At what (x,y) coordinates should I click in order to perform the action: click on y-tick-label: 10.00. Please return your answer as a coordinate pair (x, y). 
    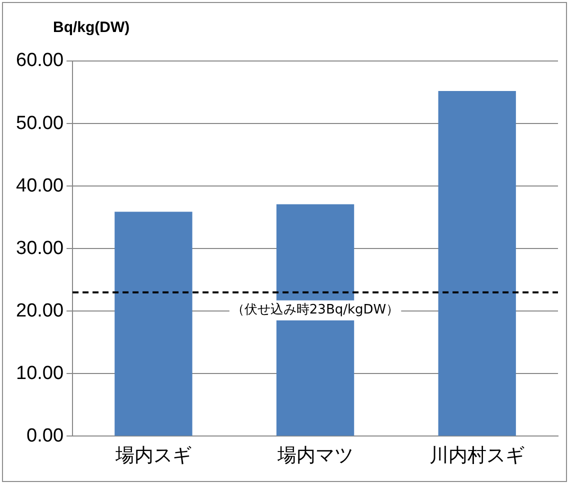
    Looking at the image, I should click on (40, 373).